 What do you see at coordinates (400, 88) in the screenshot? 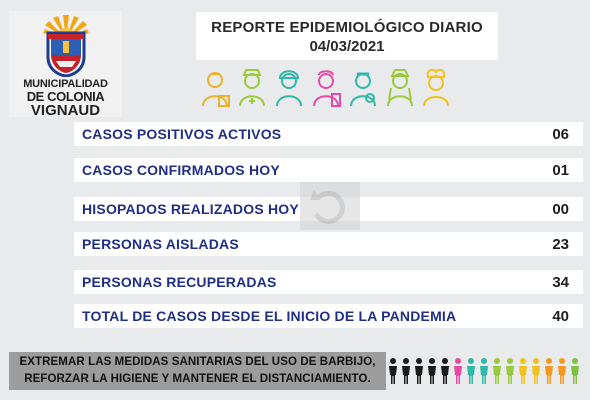
I see `caregiver-icon` at bounding box center [400, 88].